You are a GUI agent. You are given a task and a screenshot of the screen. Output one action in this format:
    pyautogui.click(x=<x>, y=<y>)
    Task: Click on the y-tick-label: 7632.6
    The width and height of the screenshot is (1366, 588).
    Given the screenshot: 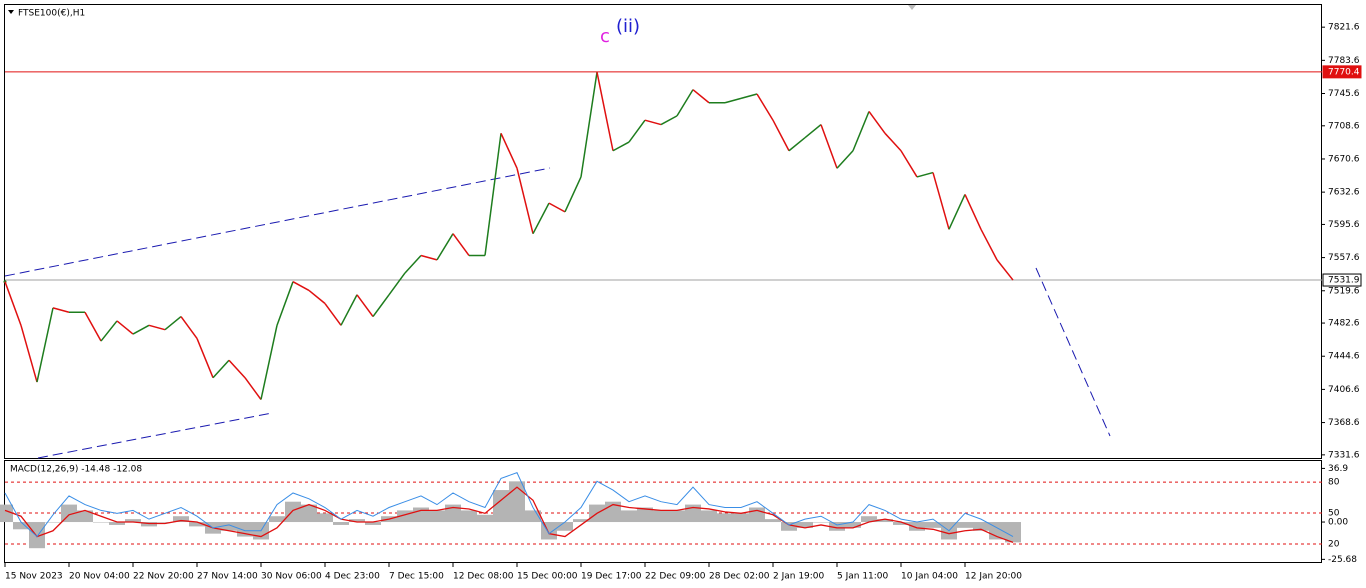 What is the action you would take?
    pyautogui.click(x=1344, y=193)
    